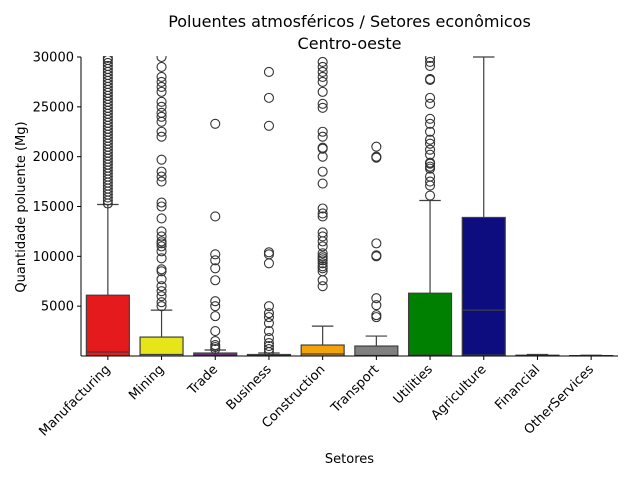  What do you see at coordinates (430, 324) in the screenshot?
I see `box-utilities` at bounding box center [430, 324].